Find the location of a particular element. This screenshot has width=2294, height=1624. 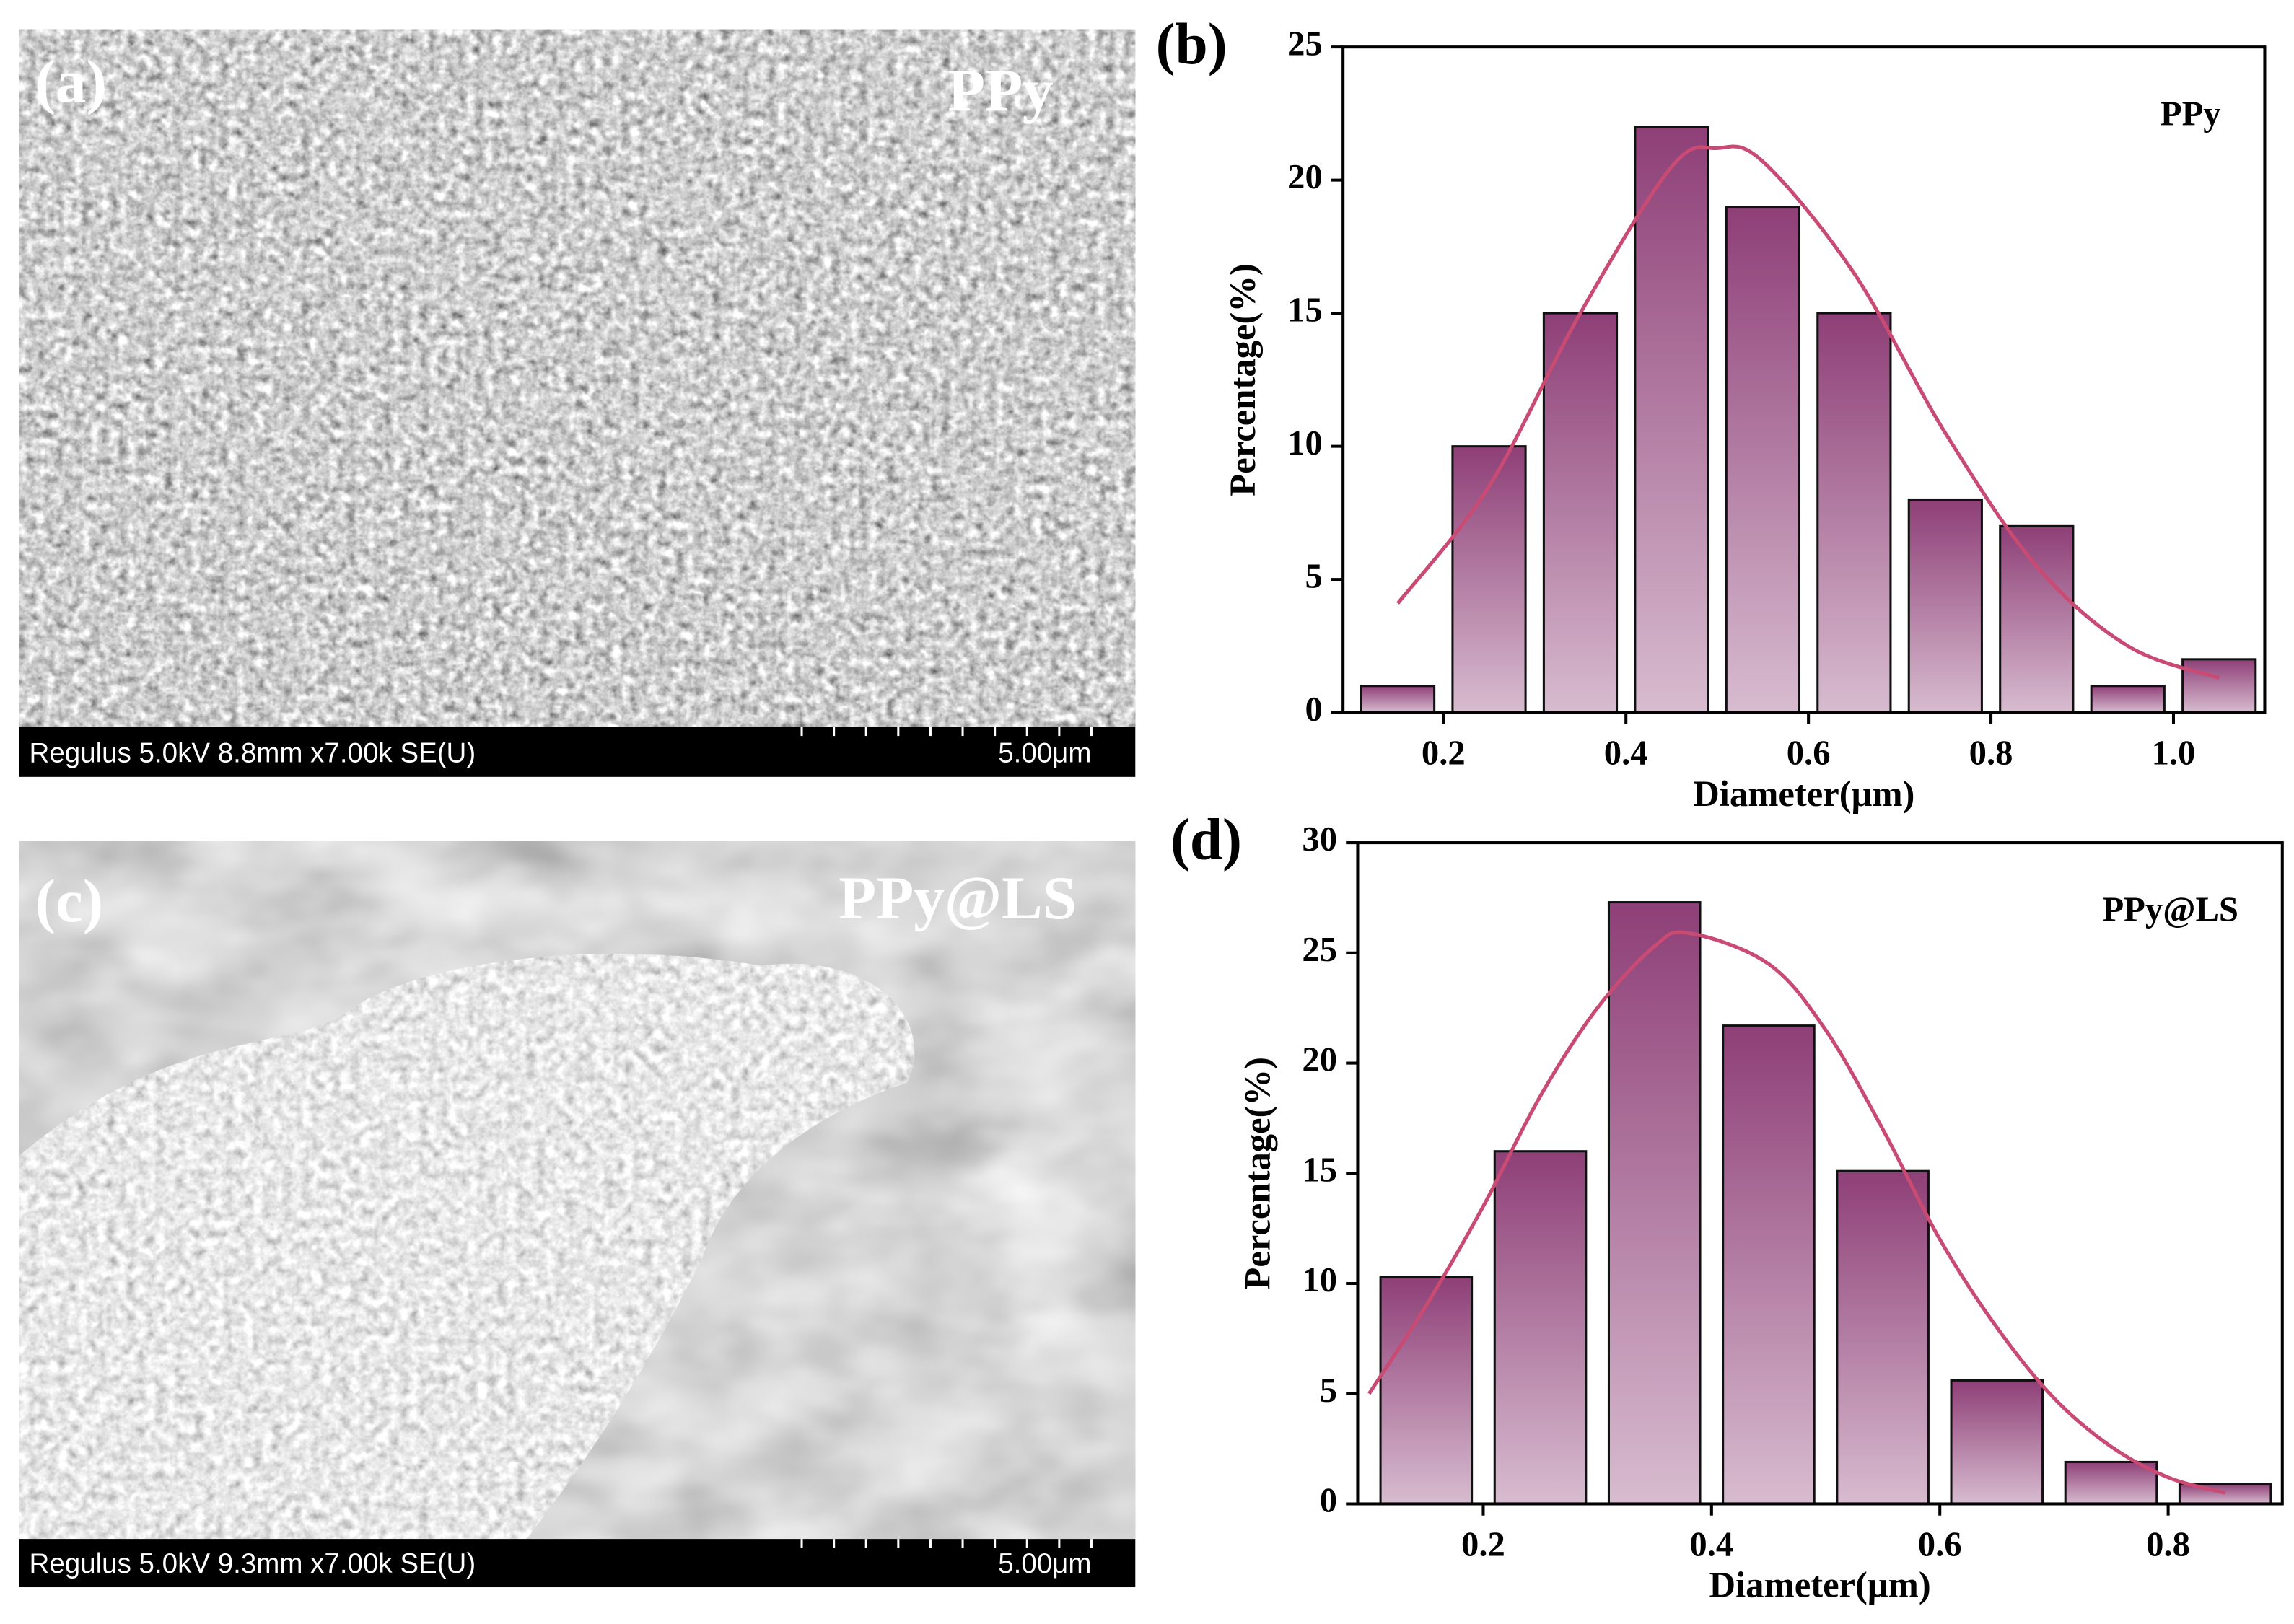

panel-label: (d) is located at coordinates (1206, 840).